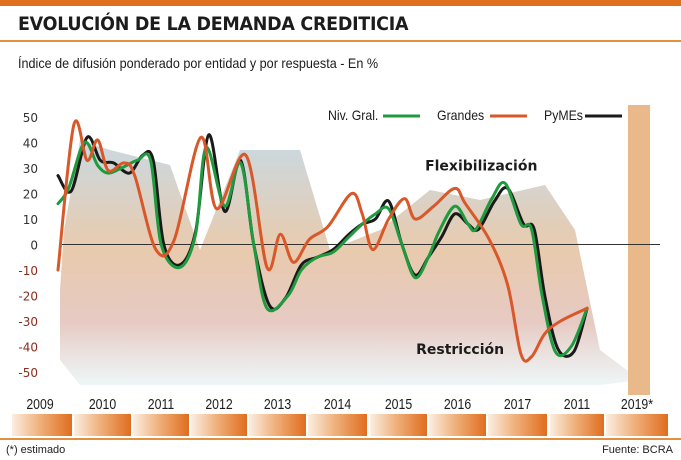 This screenshot has height=460, width=681. What do you see at coordinates (34, 246) in the screenshot?
I see `y-tick-label: 0` at bounding box center [34, 246].